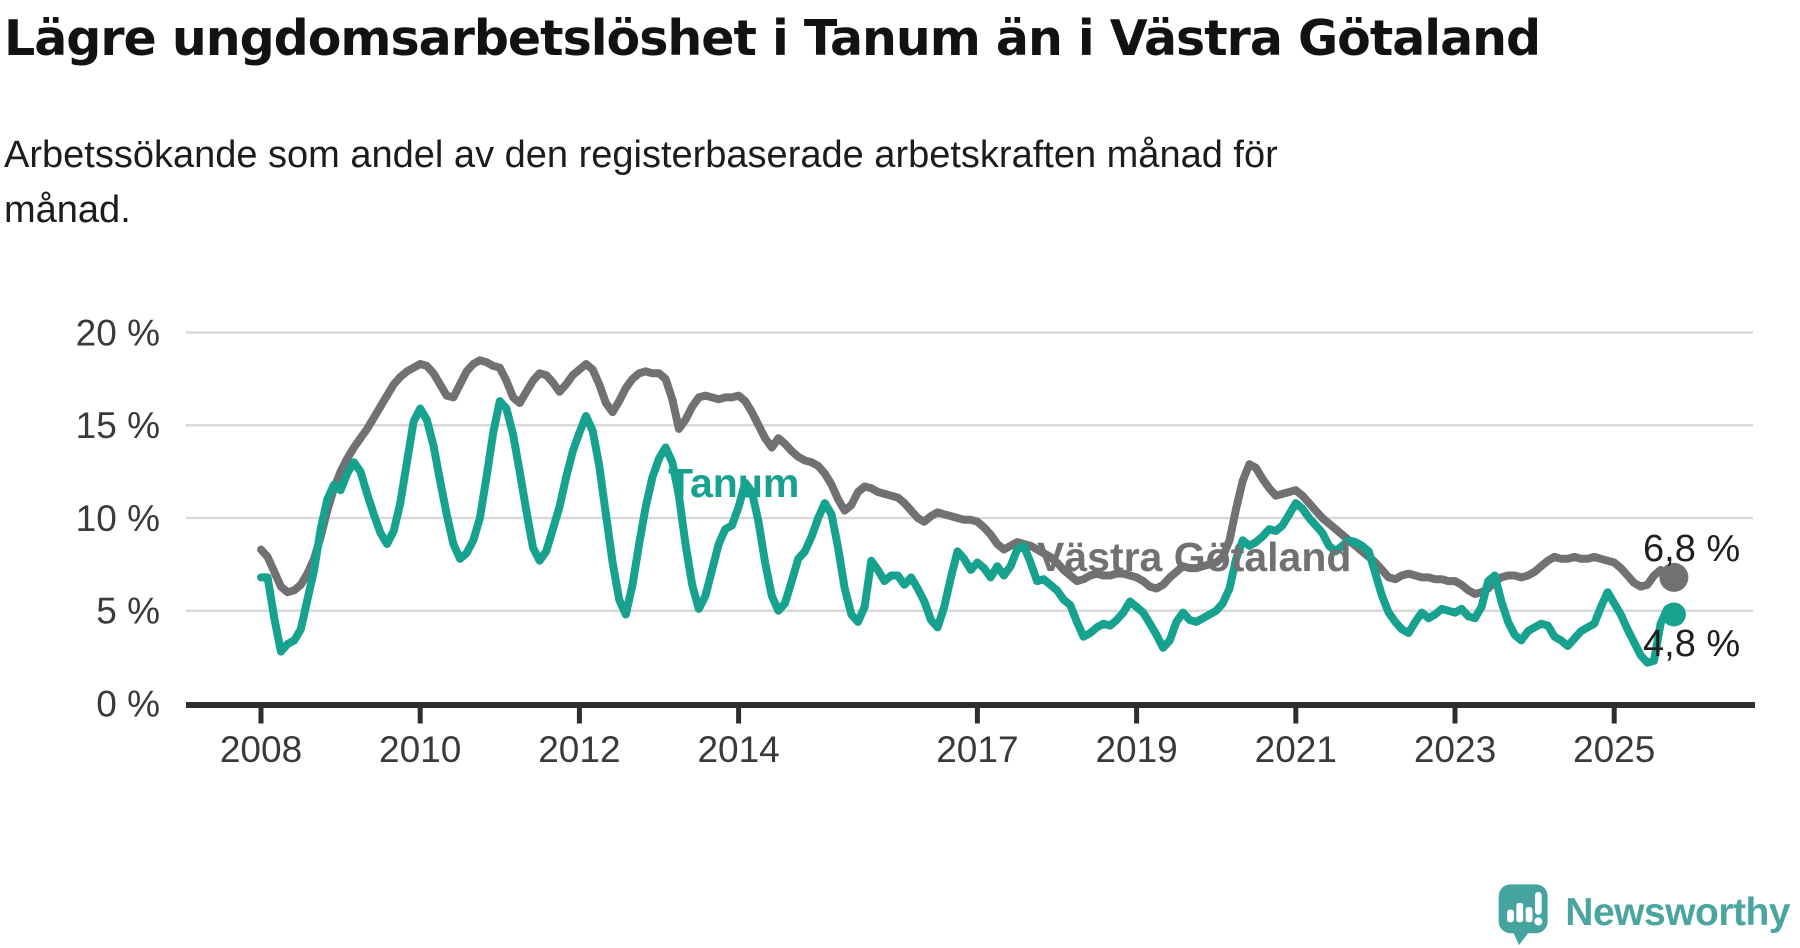 This screenshot has height=948, width=1800. I want to click on x-axis-label-2014: 2014, so click(738, 749).